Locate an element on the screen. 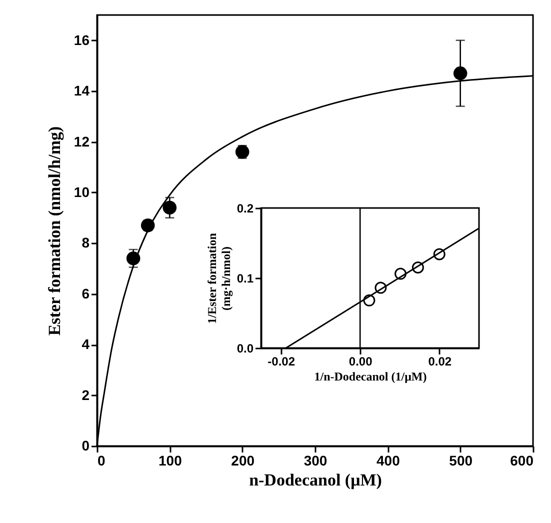 This screenshot has width=551, height=523. x-tick-label: 600 is located at coordinates (522, 460).